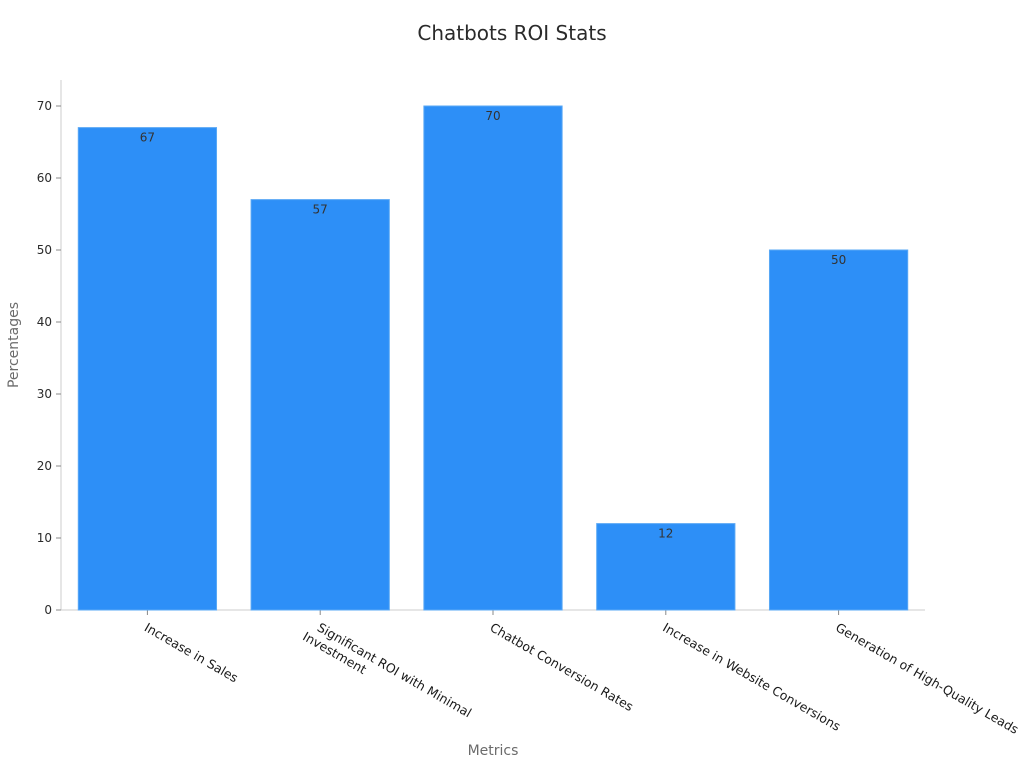  I want to click on y-axis-label: Percentages, so click(14, 345).